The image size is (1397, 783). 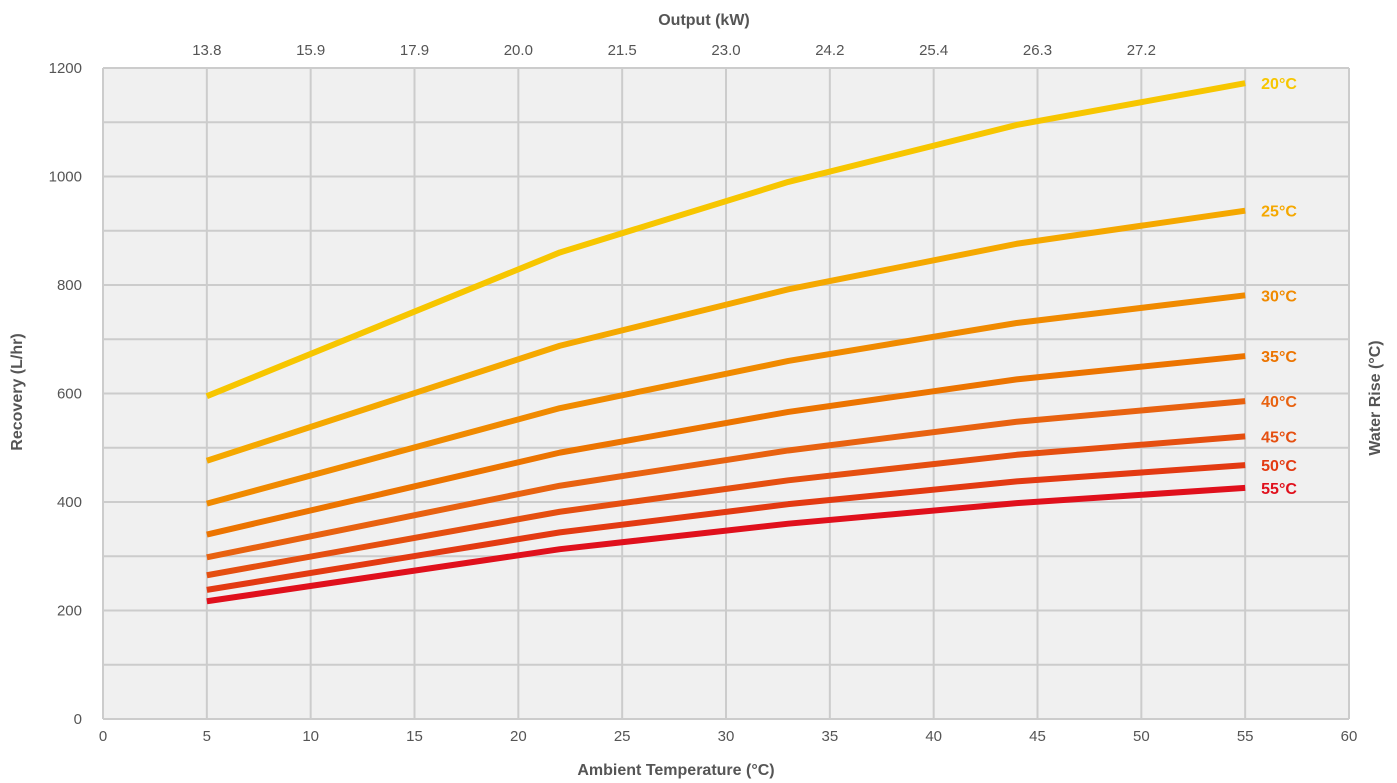 What do you see at coordinates (65, 68) in the screenshot?
I see `y-tick-label: 1200` at bounding box center [65, 68].